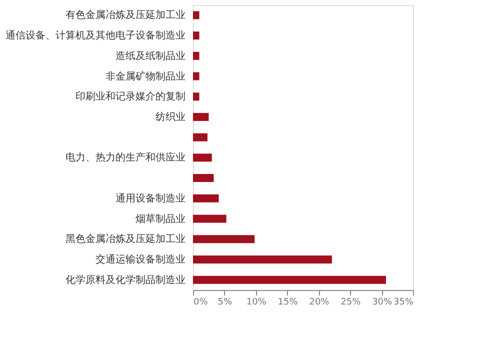 Image resolution: width=499 pixels, height=353 pixels. Describe the element at coordinates (403, 303) in the screenshot. I see `x-tick-label: 35%` at that location.